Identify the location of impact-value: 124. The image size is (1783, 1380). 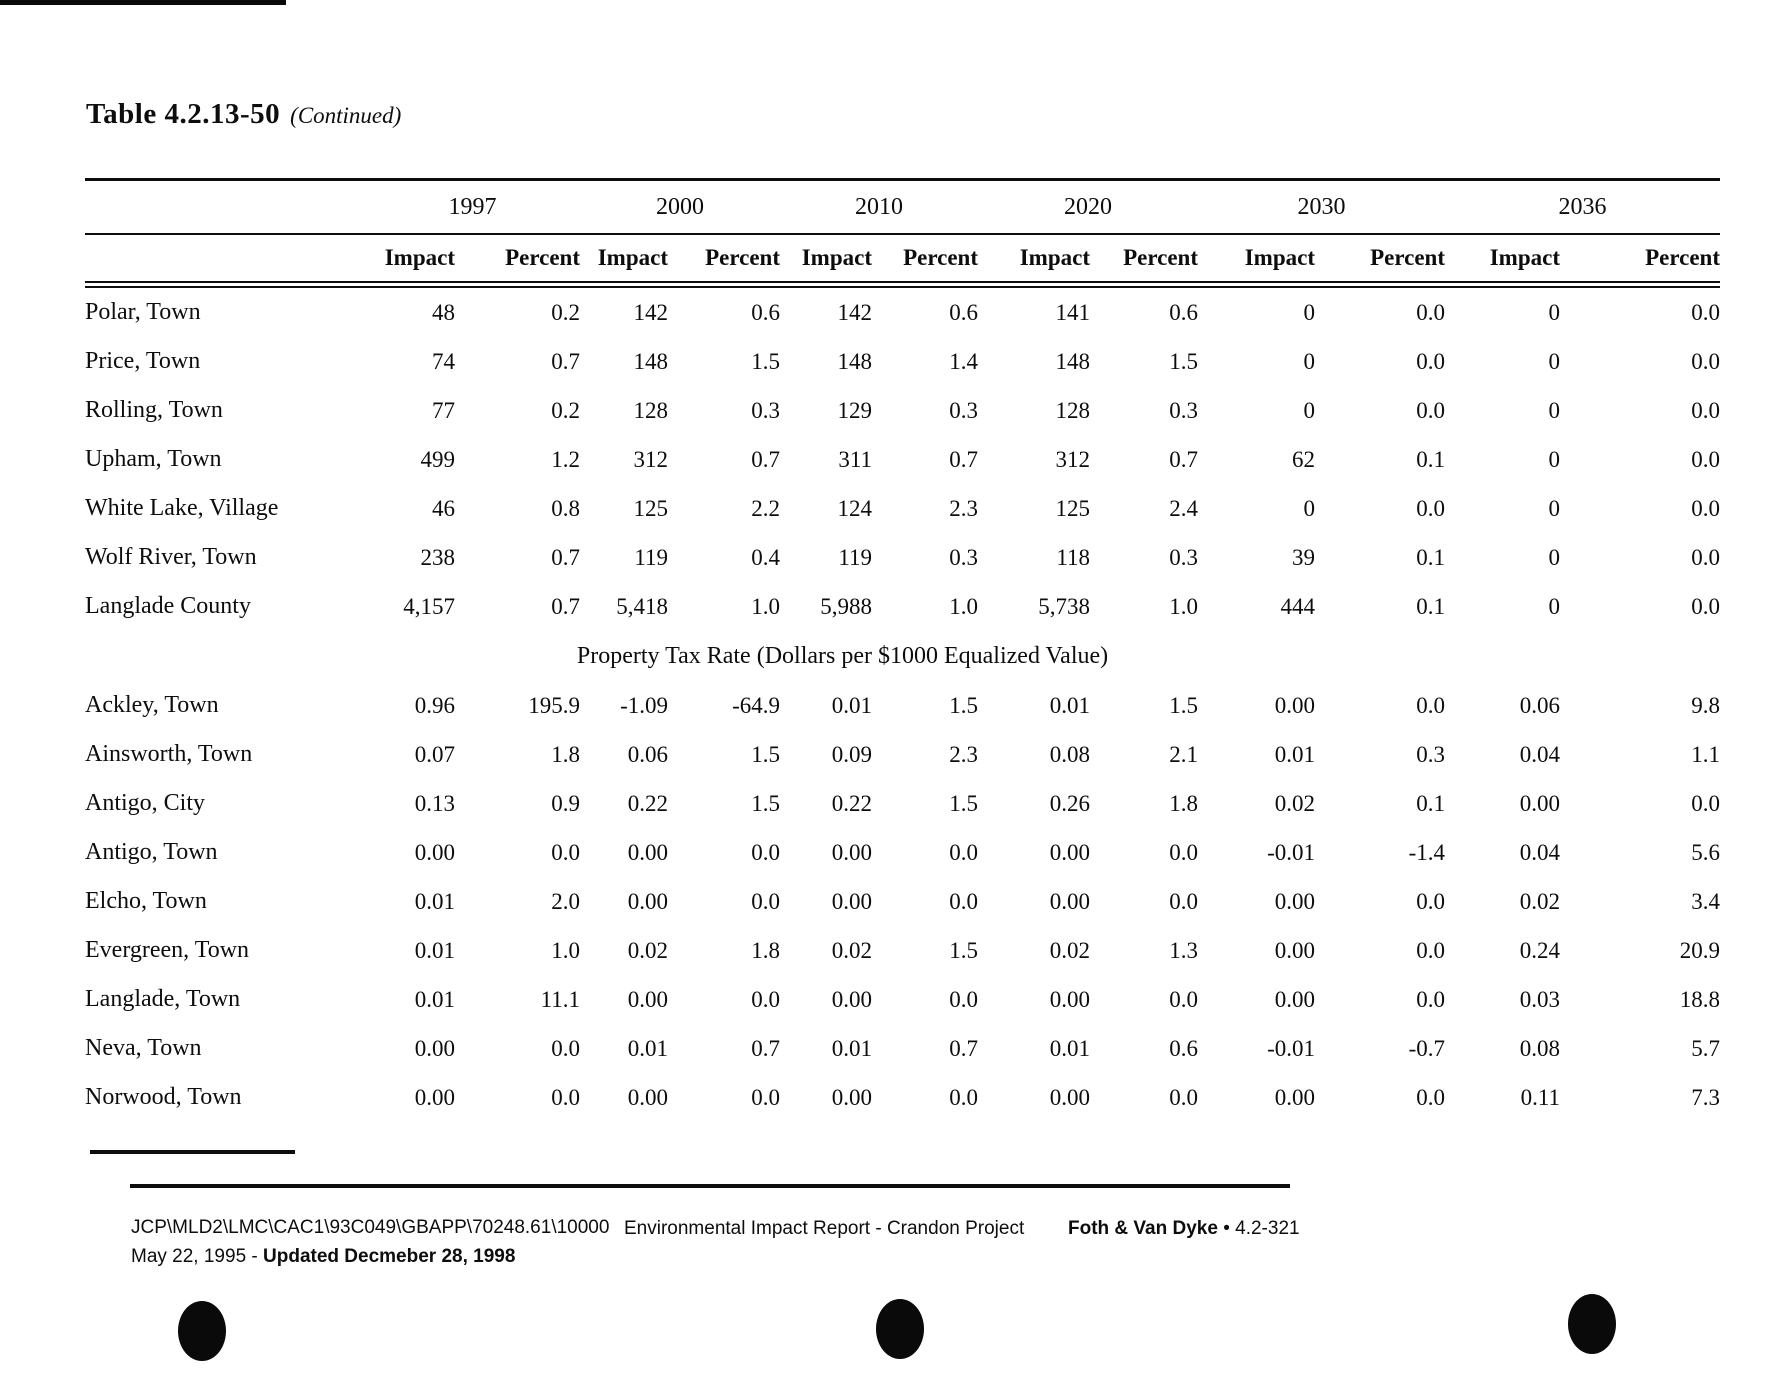
(855, 508).